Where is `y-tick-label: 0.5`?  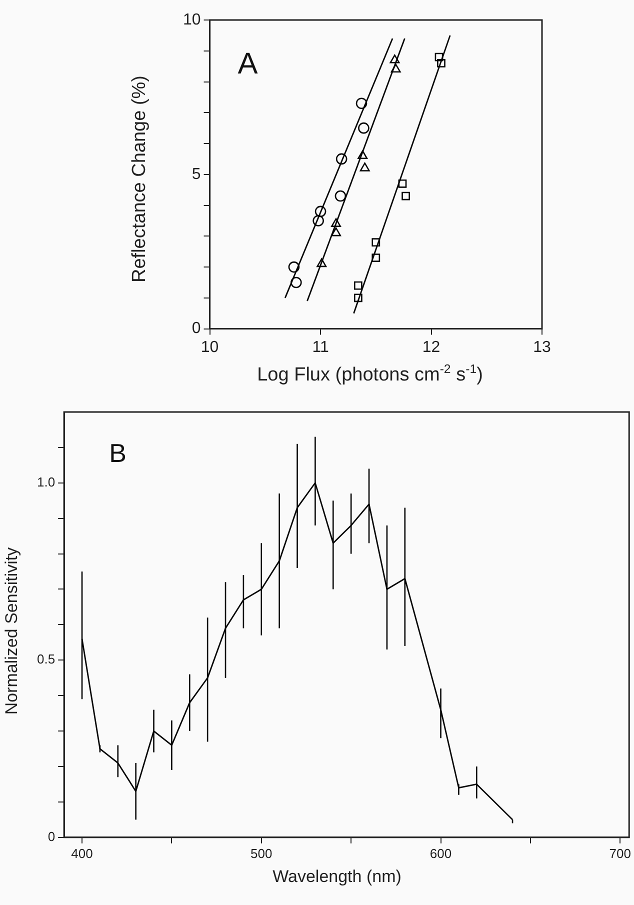 y-tick-label: 0.5 is located at coordinates (46, 659).